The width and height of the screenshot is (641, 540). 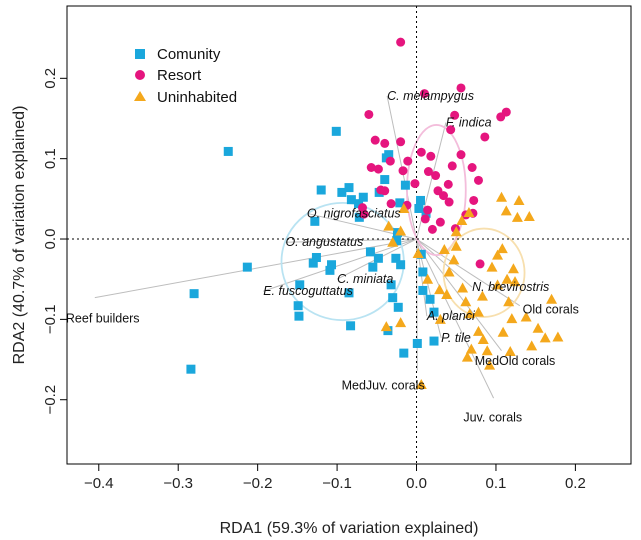 What do you see at coordinates (179, 75) in the screenshot?
I see `legend-label-resort: Resort` at bounding box center [179, 75].